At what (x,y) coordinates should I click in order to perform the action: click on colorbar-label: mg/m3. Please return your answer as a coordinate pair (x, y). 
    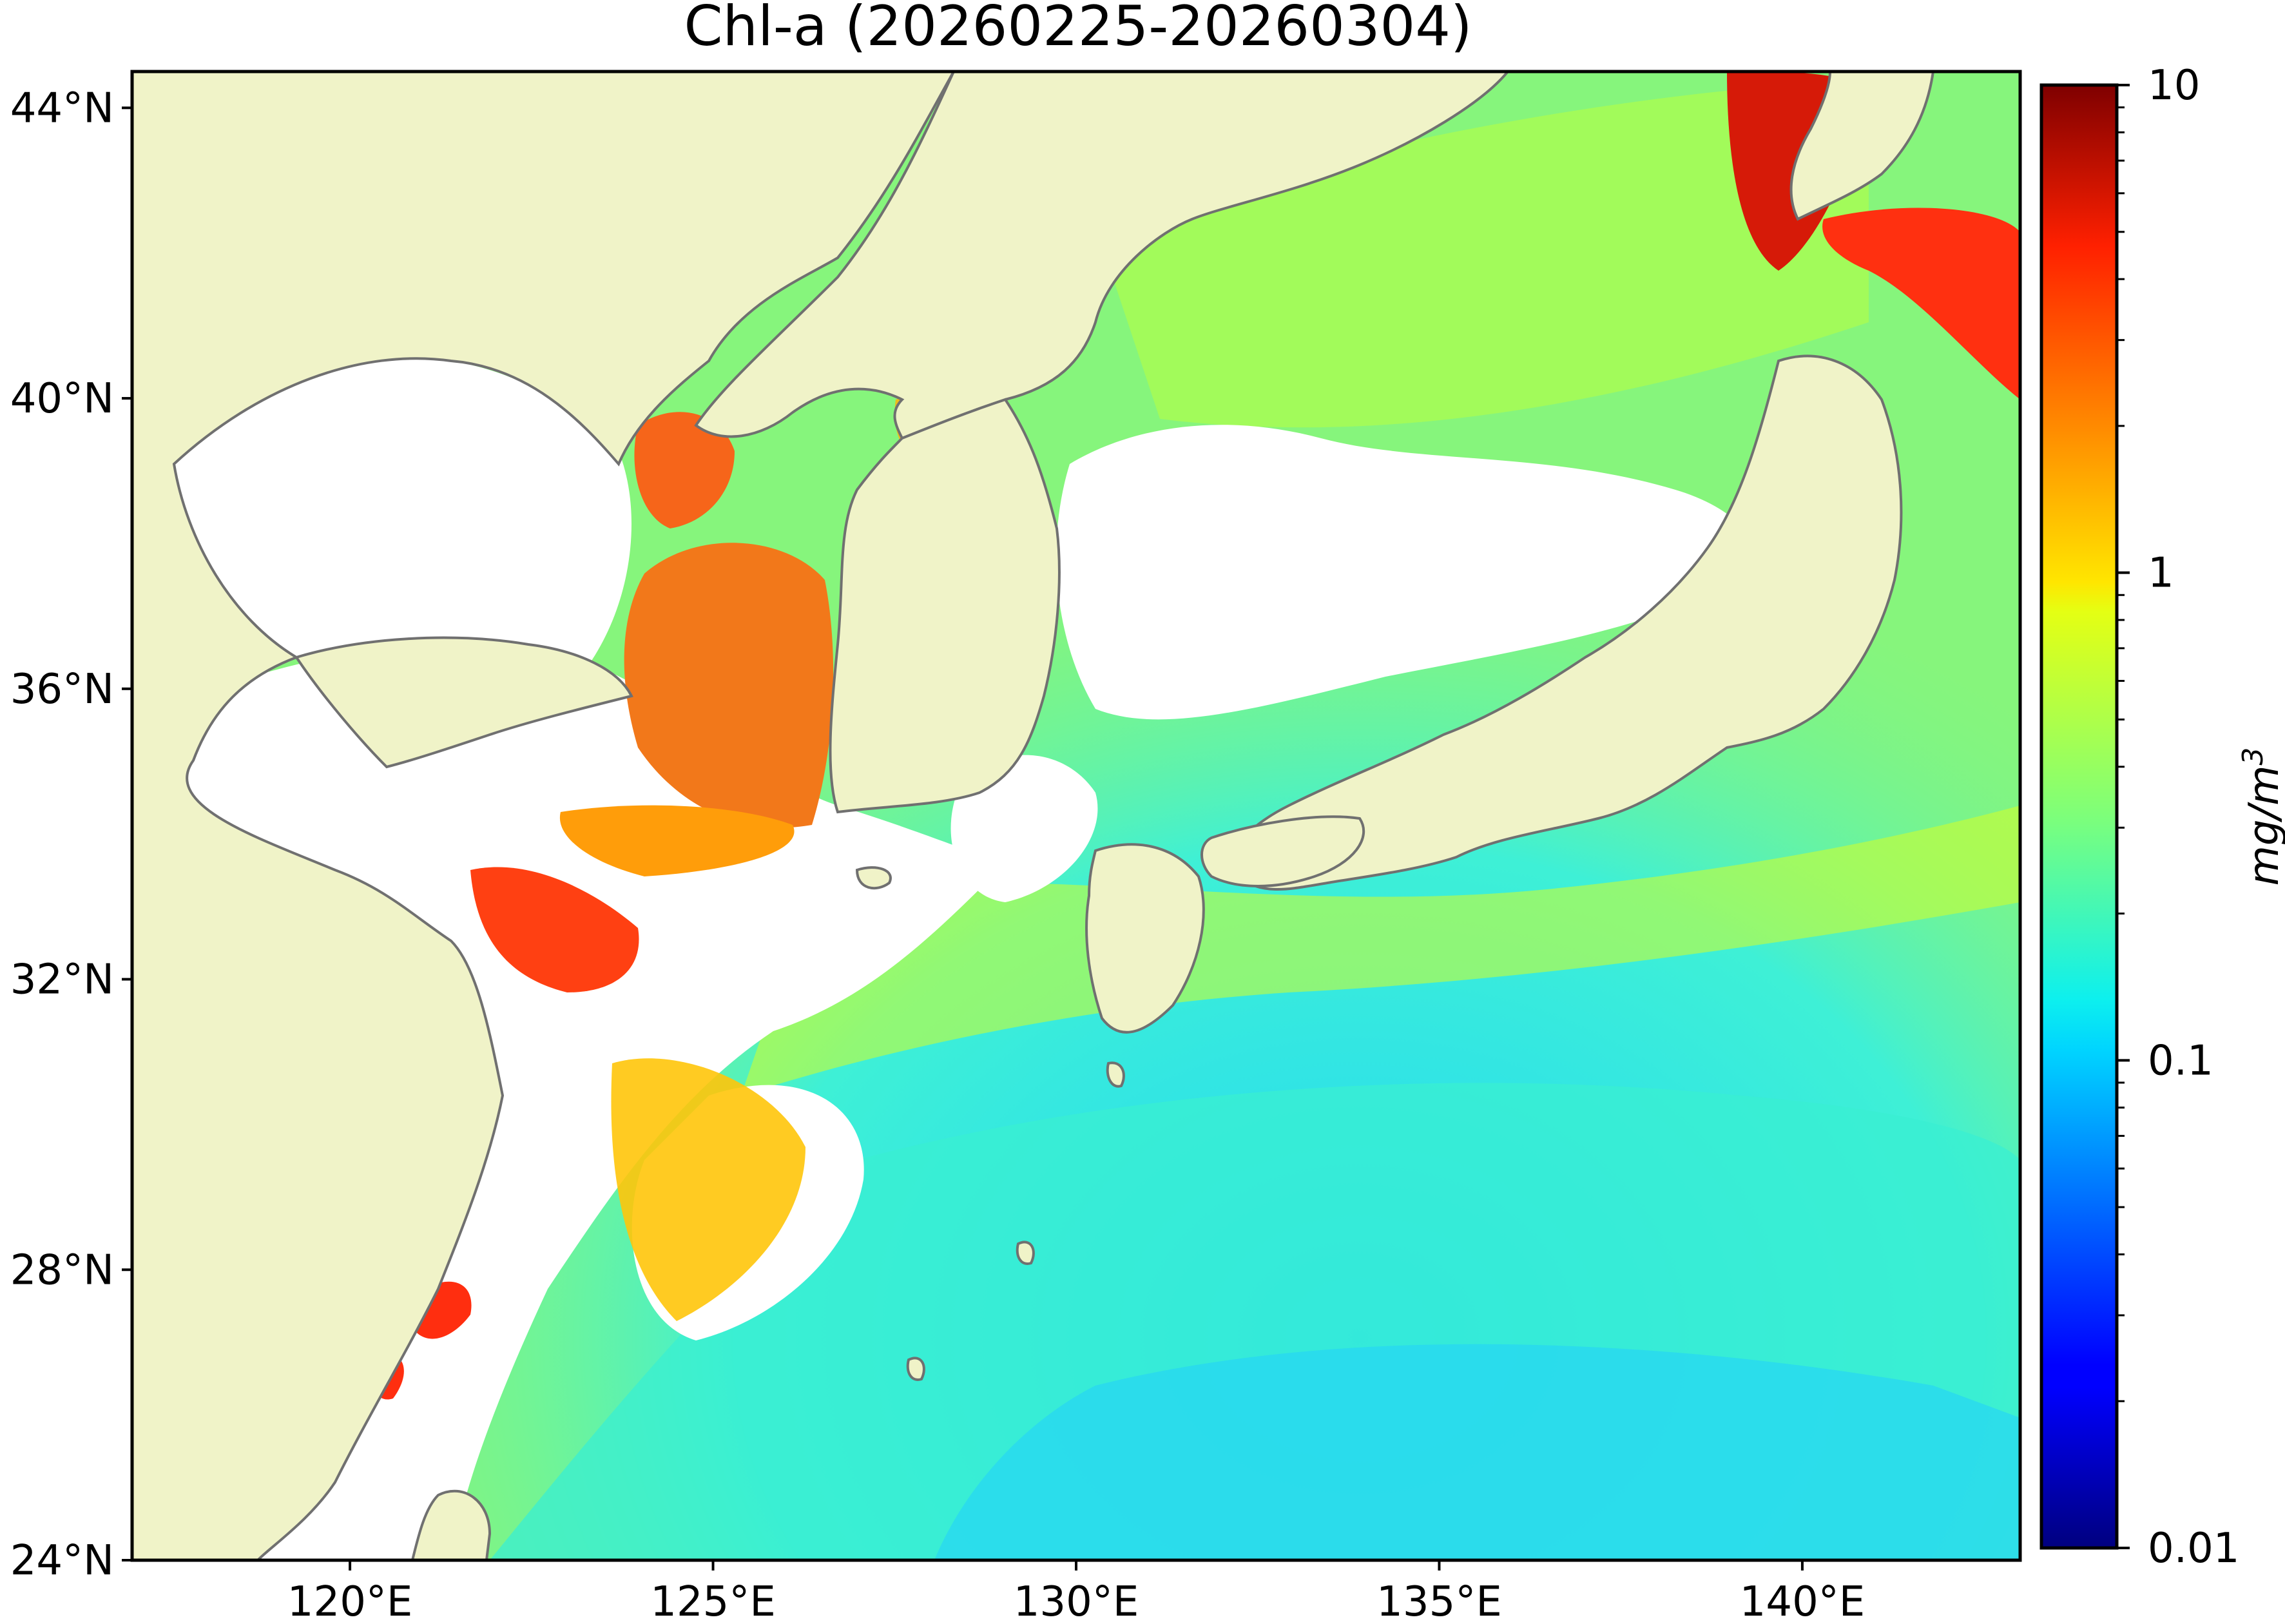
    Looking at the image, I should click on (2261, 817).